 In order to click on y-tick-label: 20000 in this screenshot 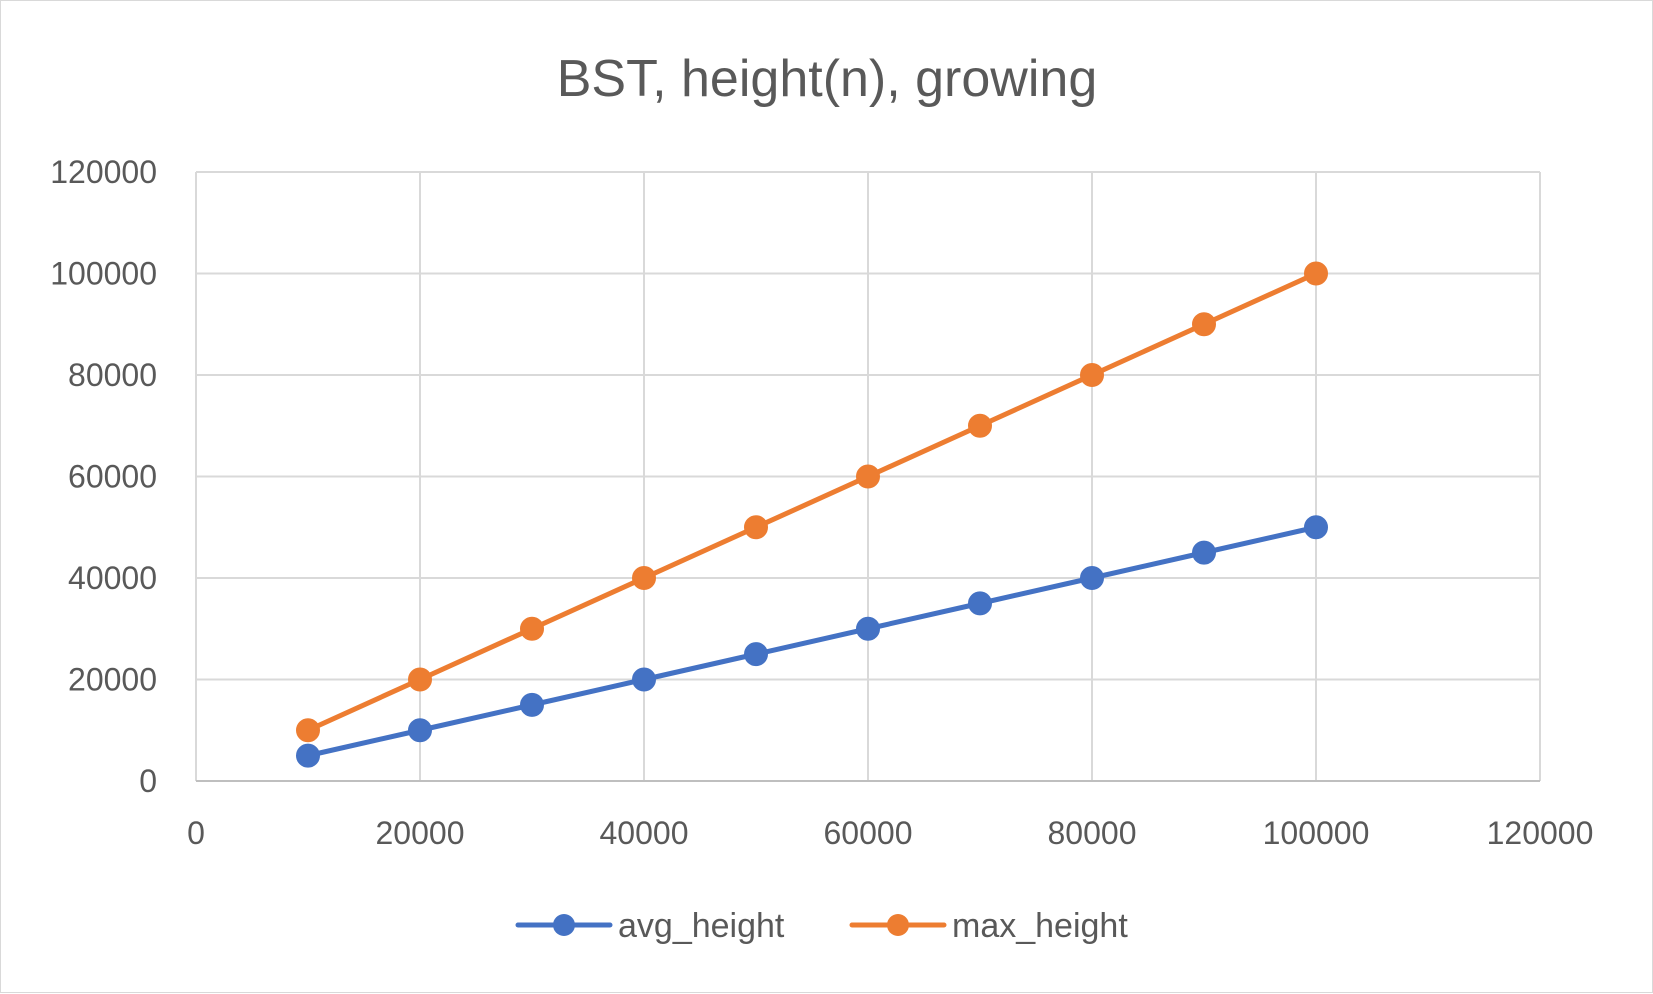, I will do `click(112, 680)`.